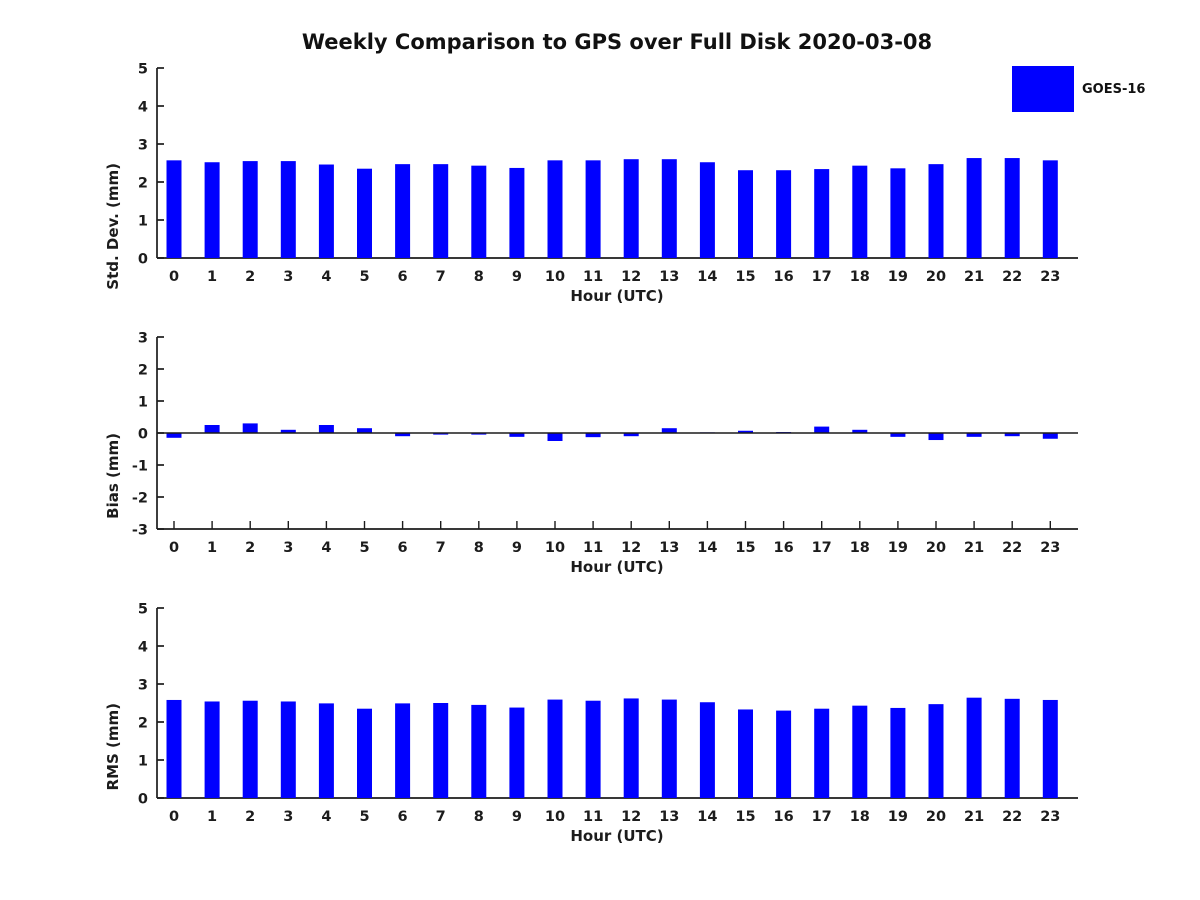 Image resolution: width=1200 pixels, height=900 pixels. Describe the element at coordinates (1043, 89) in the screenshot. I see `legend-swatch-goes16` at that location.